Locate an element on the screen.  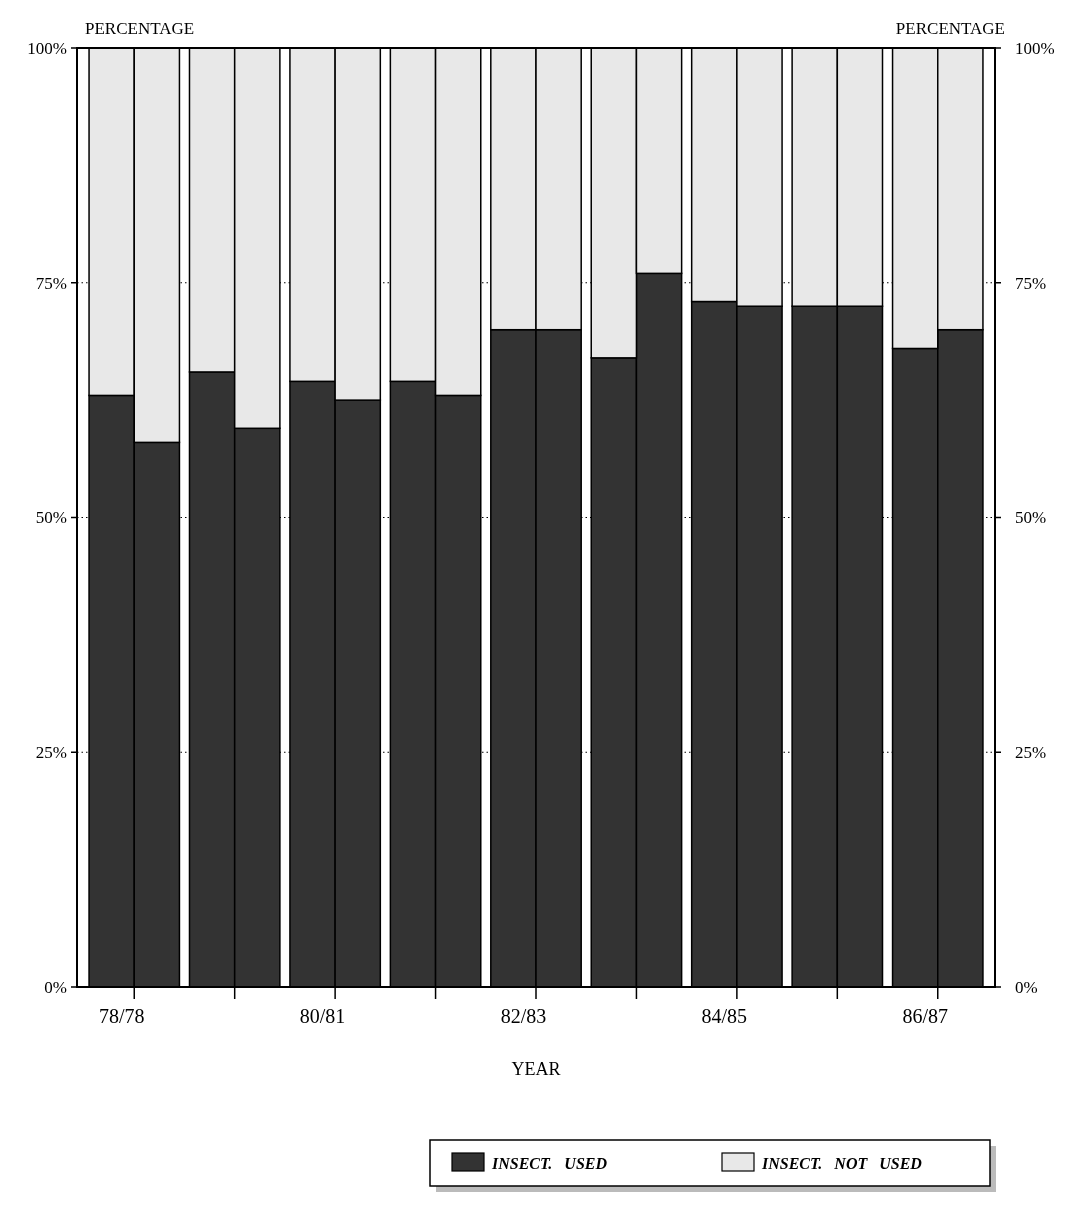
x-tick-label: 80/81 is located at coordinates (322, 1016).